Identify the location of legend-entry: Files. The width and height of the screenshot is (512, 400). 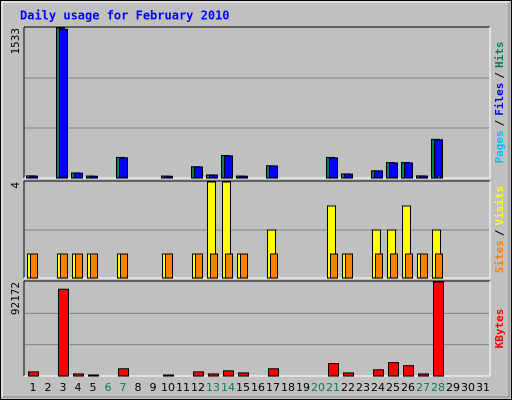
(499, 99).